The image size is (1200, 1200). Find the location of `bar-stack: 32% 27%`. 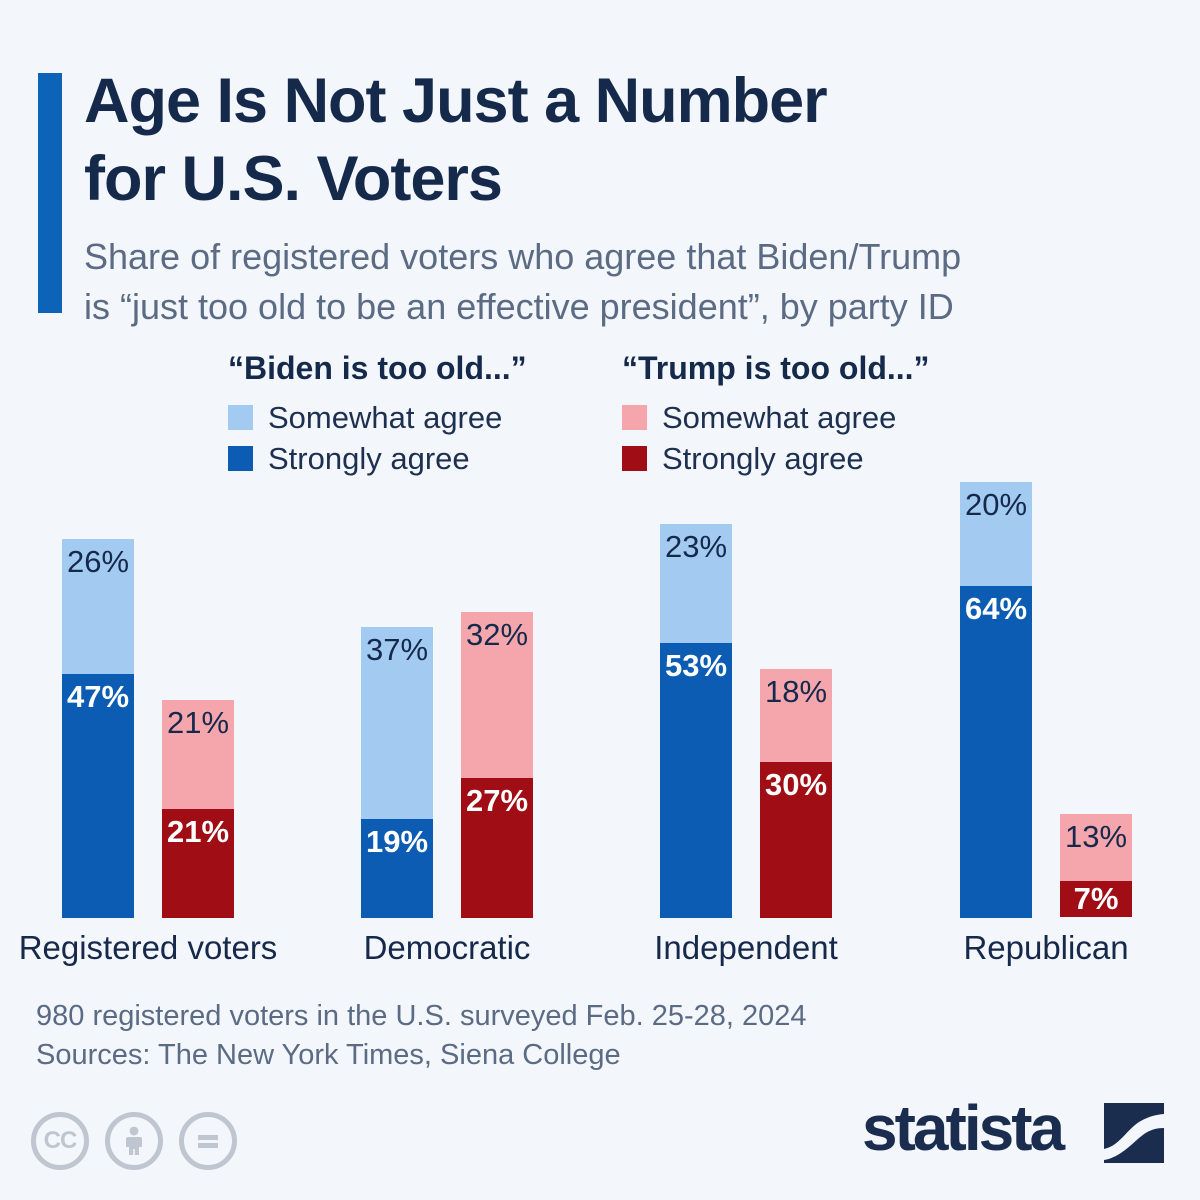

bar-stack: 32% 27% is located at coordinates (497, 765).